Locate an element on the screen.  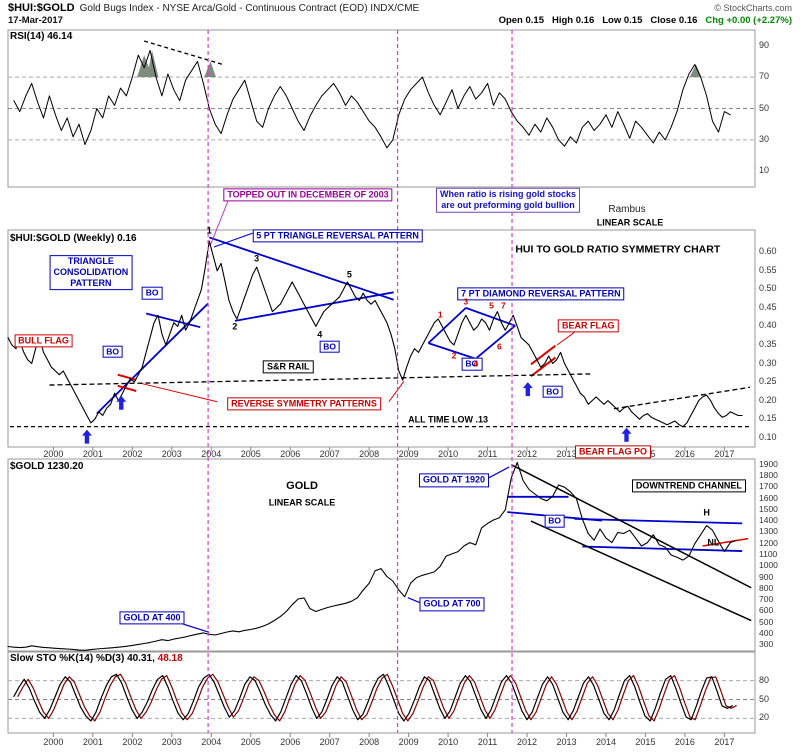
gold-panel-ytick: 500 is located at coordinates (766, 621).